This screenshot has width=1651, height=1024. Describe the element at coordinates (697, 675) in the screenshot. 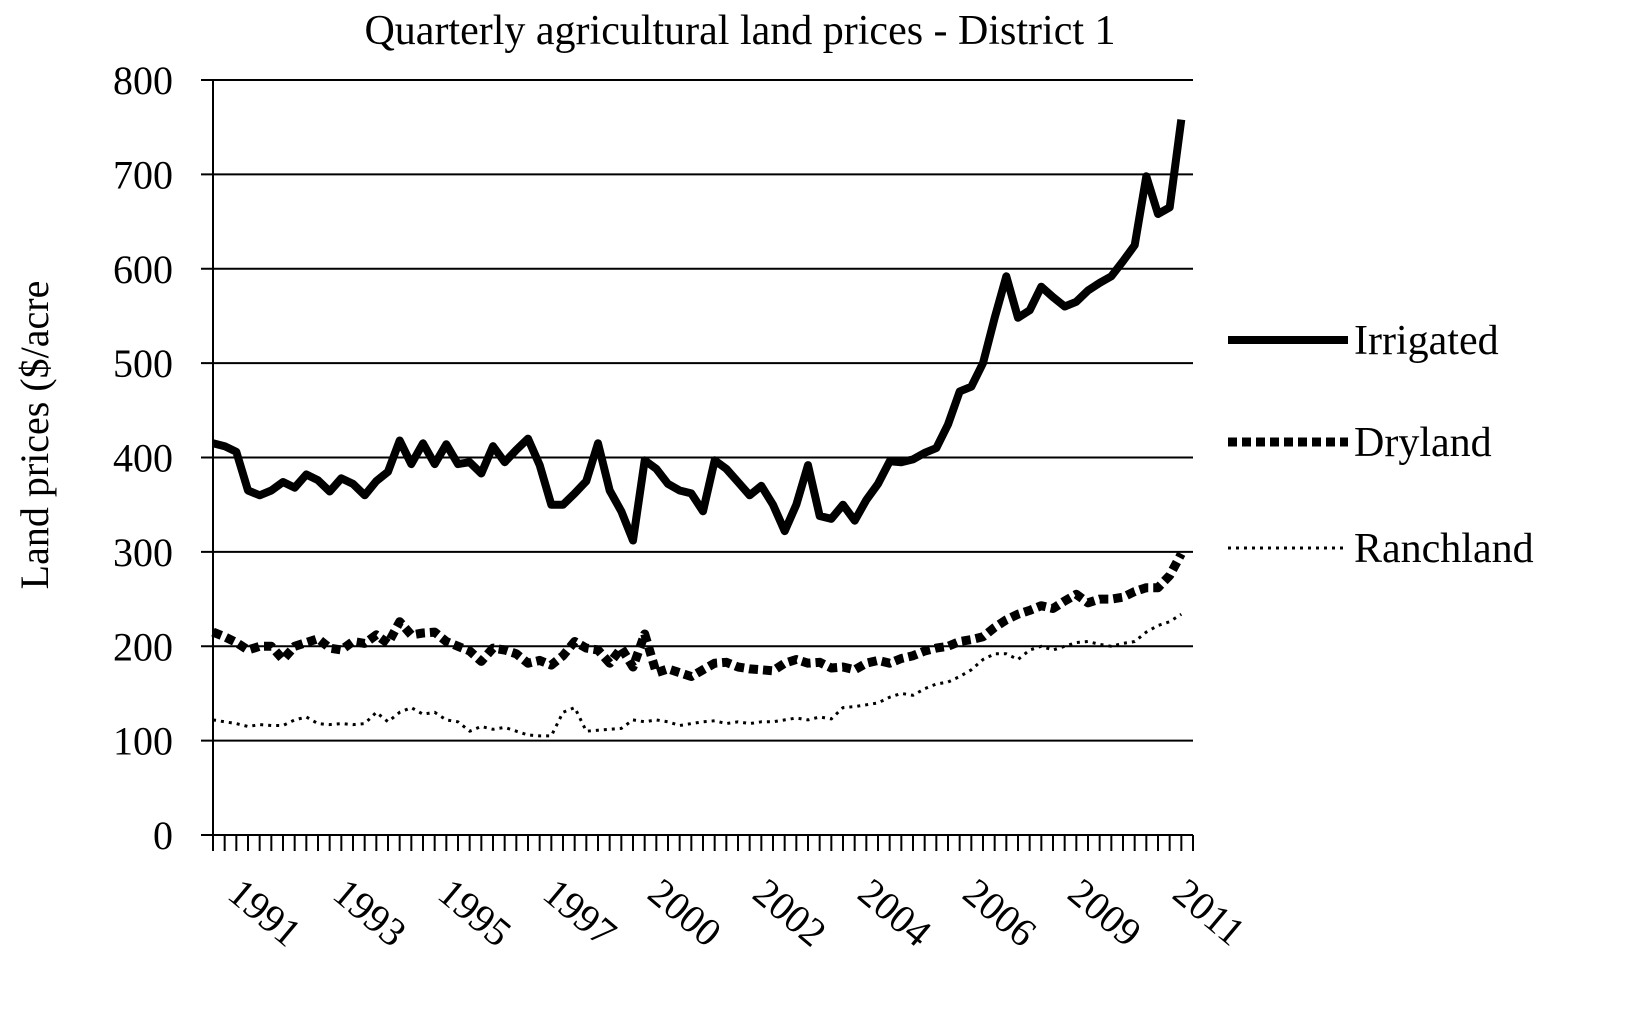

I see `series-line-ranchland` at that location.